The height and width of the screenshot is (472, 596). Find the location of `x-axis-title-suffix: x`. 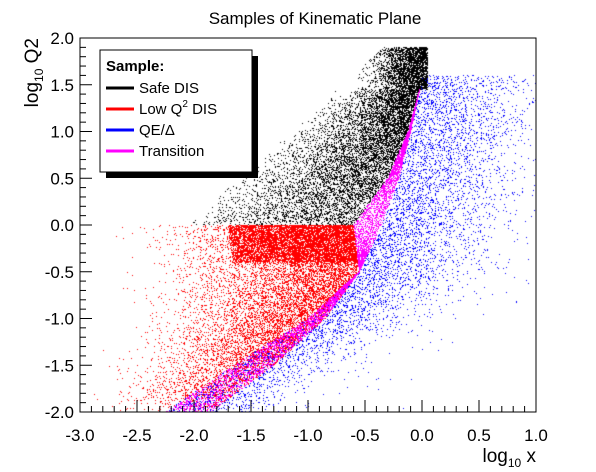

x-axis-title-suffix: x is located at coordinates (528, 456).